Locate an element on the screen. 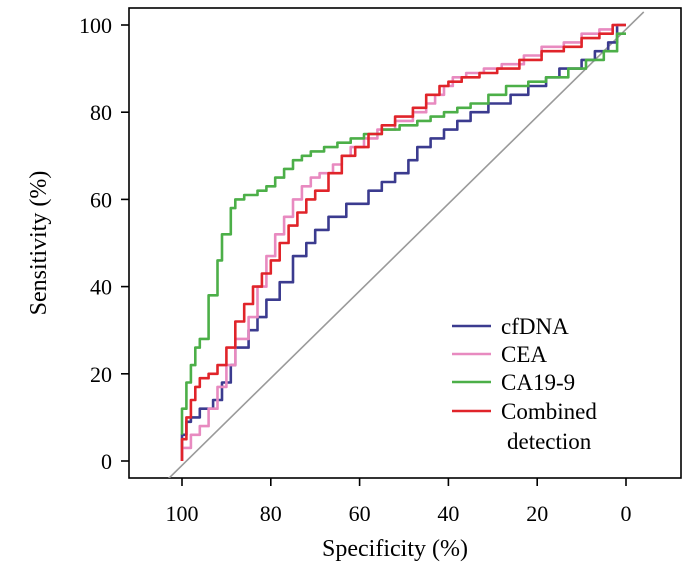  x-tick-label-40: 40 is located at coordinates (448, 513).